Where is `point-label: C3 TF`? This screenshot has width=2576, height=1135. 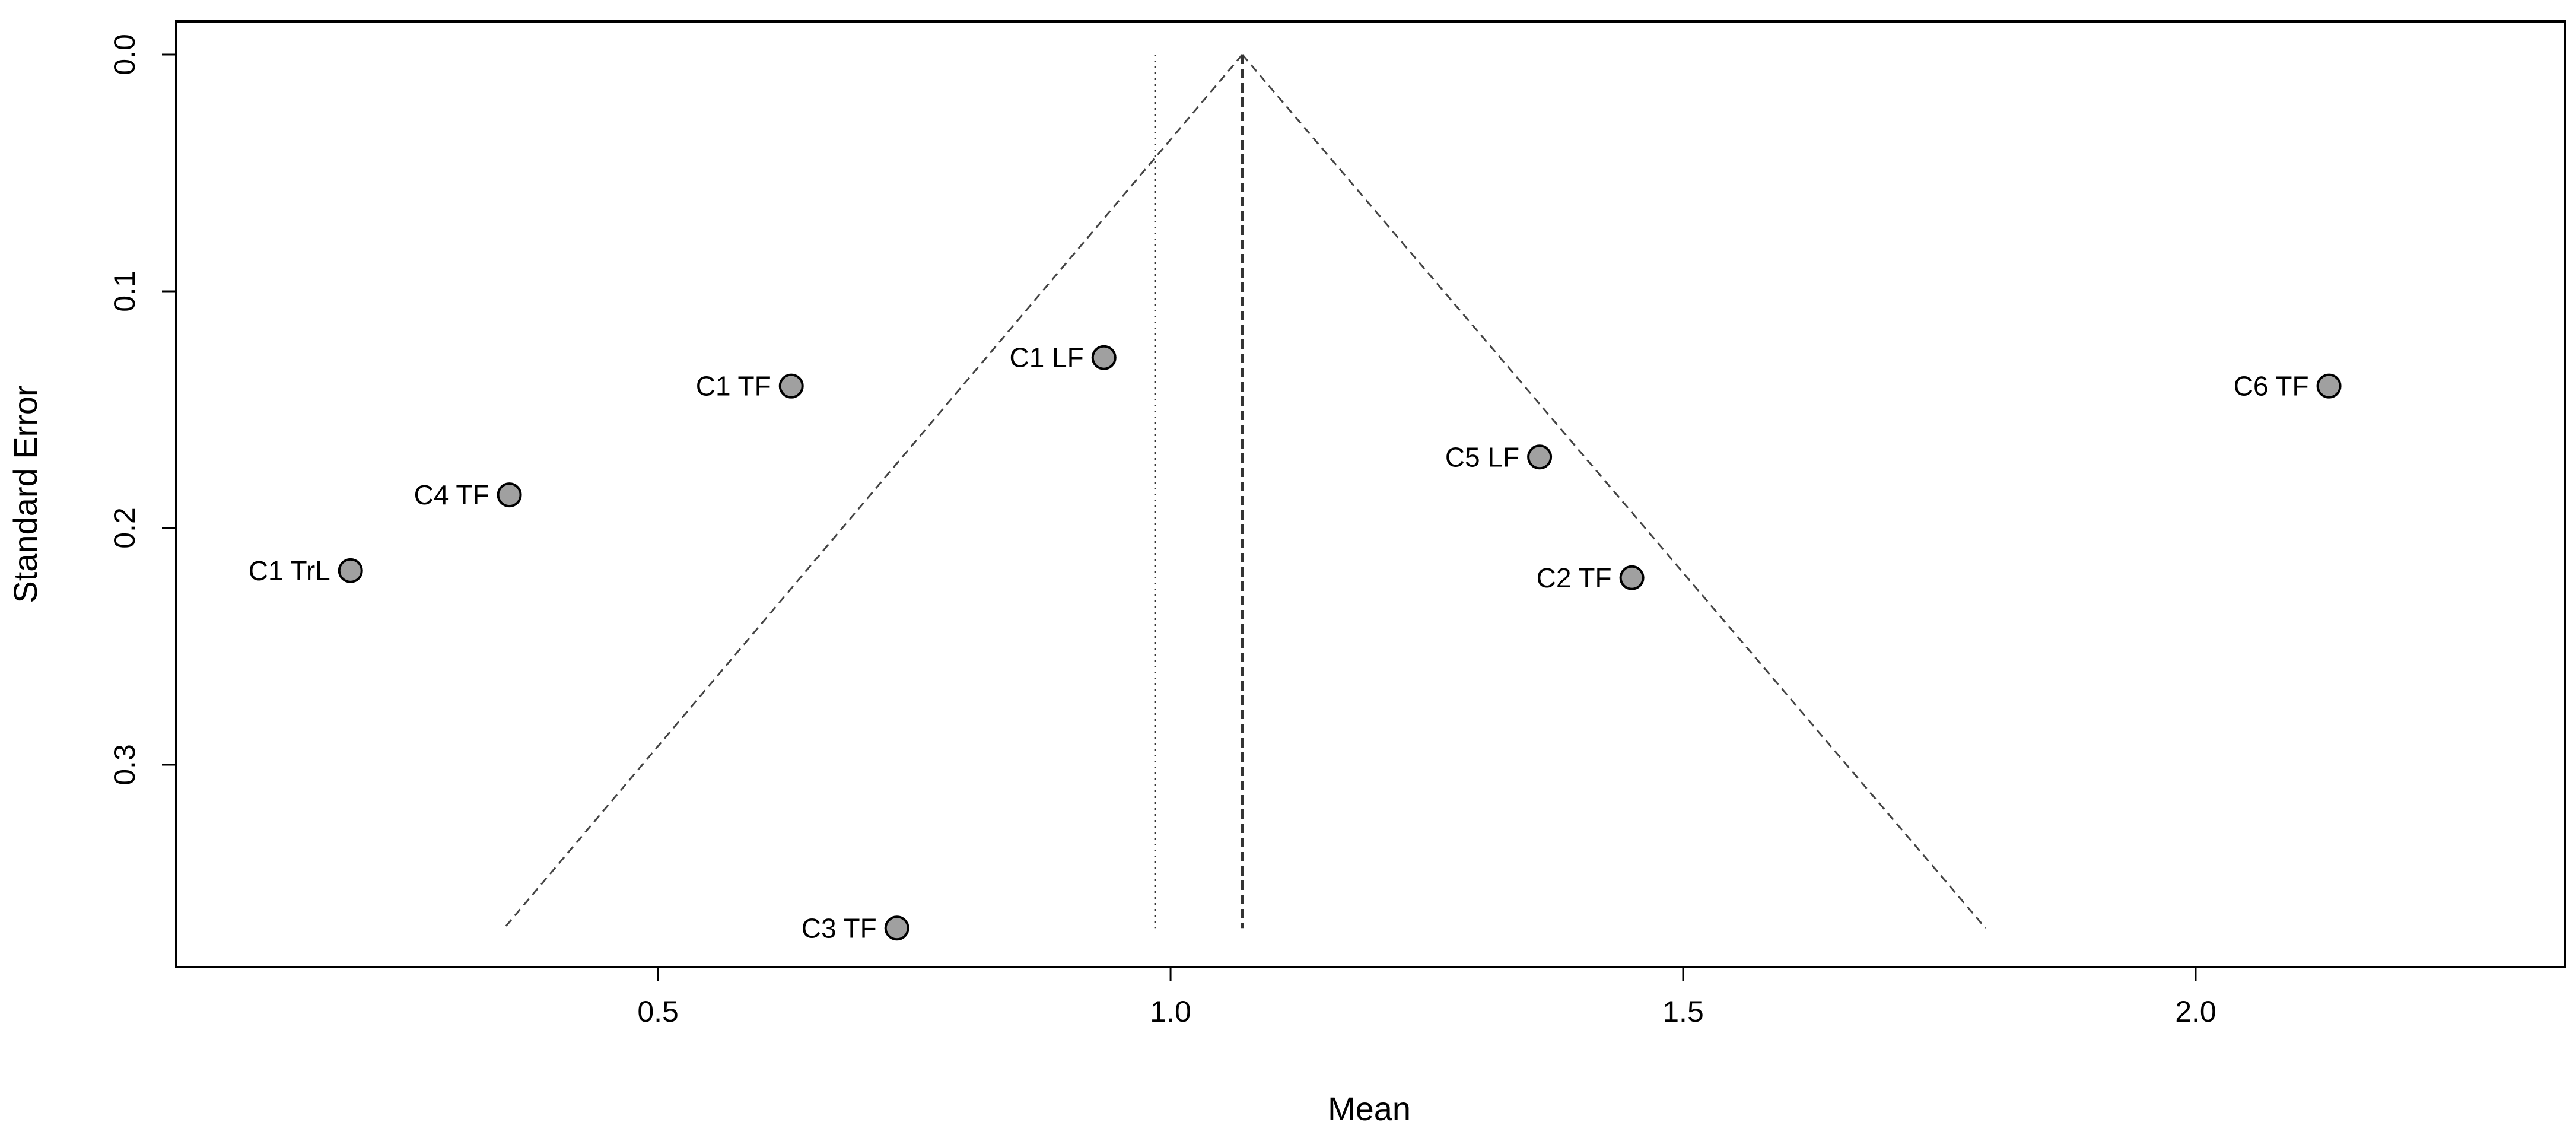
point-label: C3 TF is located at coordinates (839, 928).